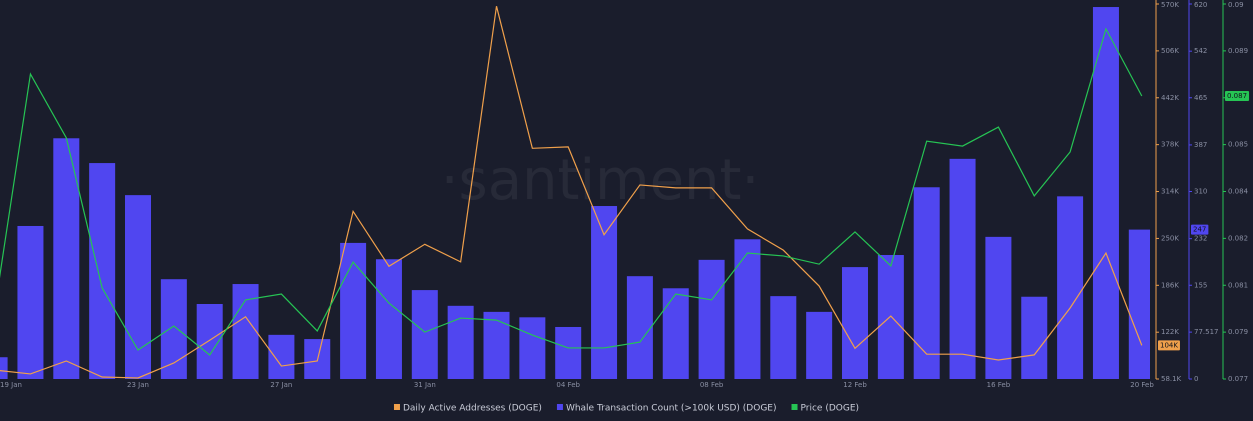 The width and height of the screenshot is (1253, 421). Describe the element at coordinates (1170, 51) in the screenshot. I see `y-tick-label: 506K` at that location.